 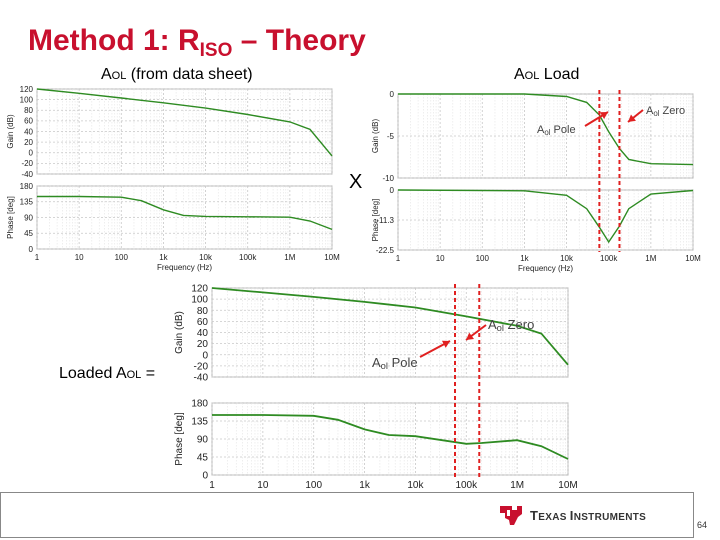 What do you see at coordinates (588, 515) in the screenshot?
I see `ti-wordmark: TEXAS INSTRUMENTS` at bounding box center [588, 515].